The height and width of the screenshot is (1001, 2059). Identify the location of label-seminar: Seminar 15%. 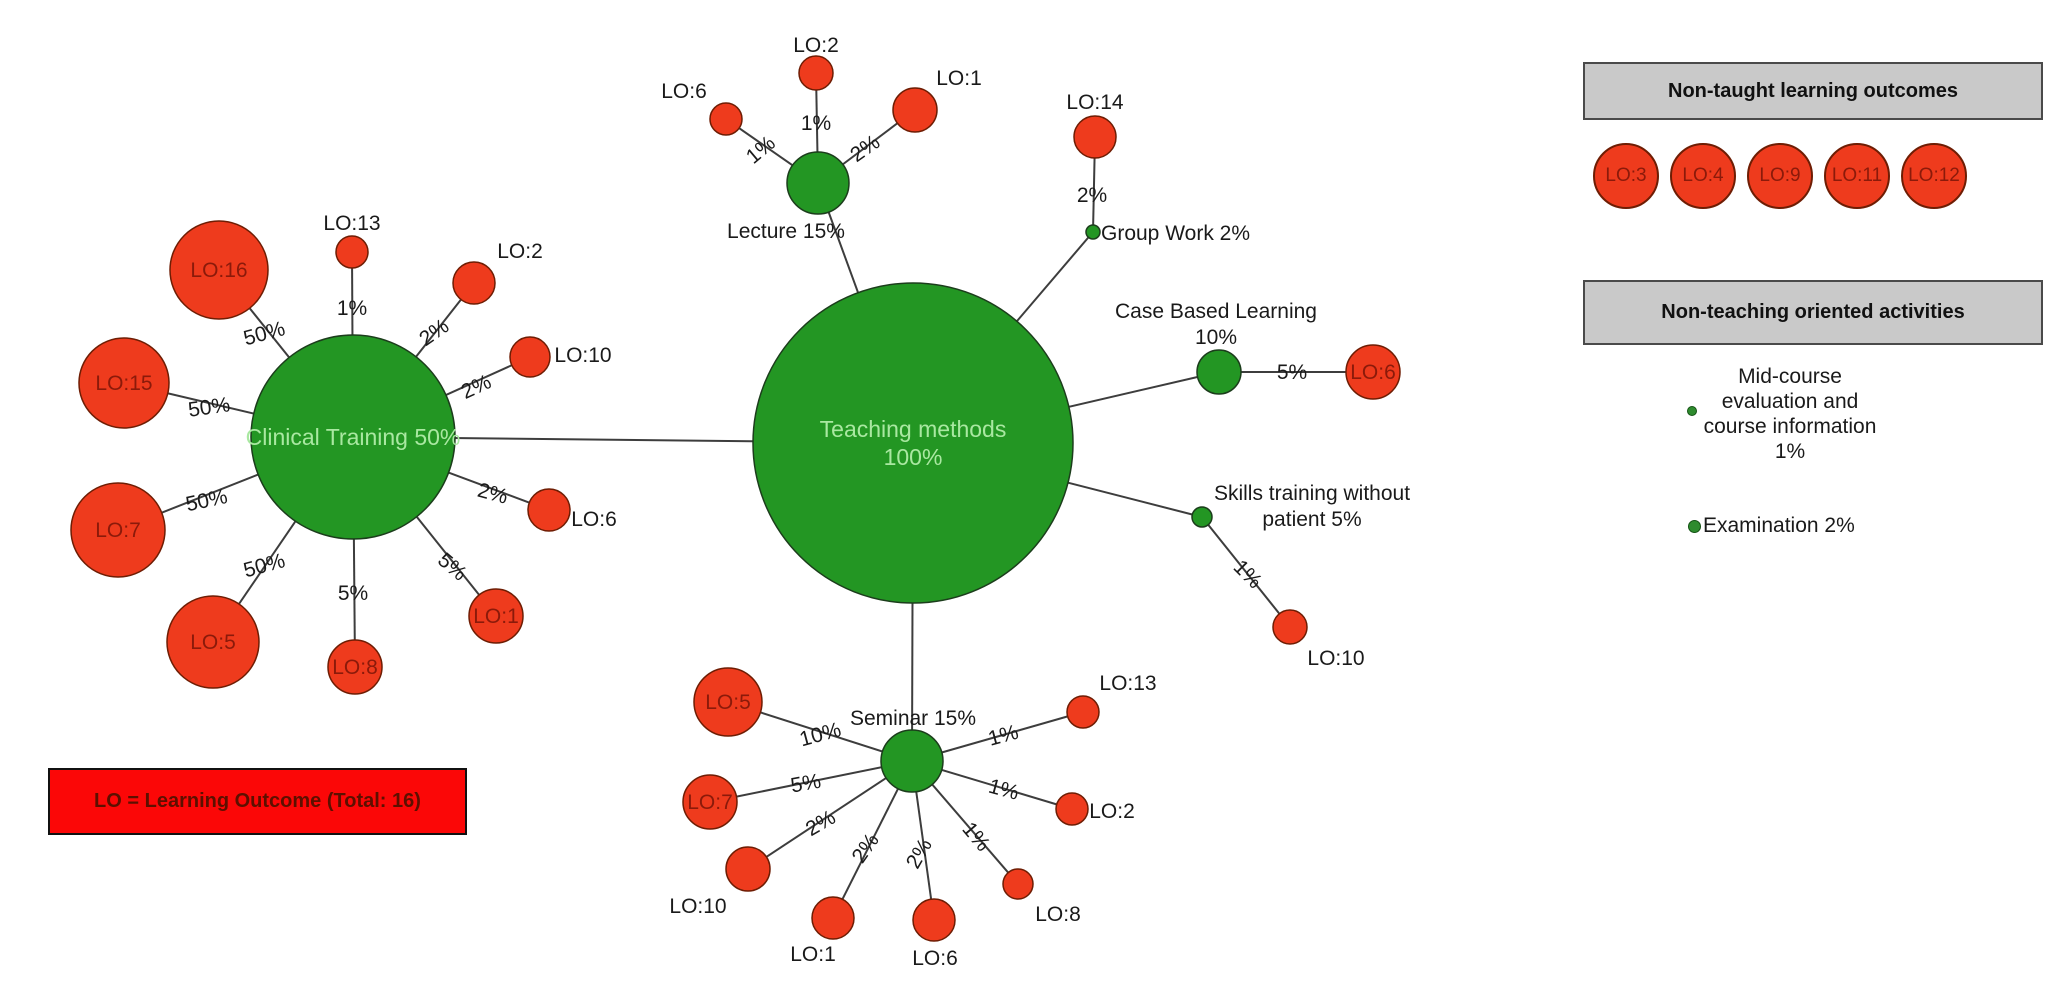
(913, 718).